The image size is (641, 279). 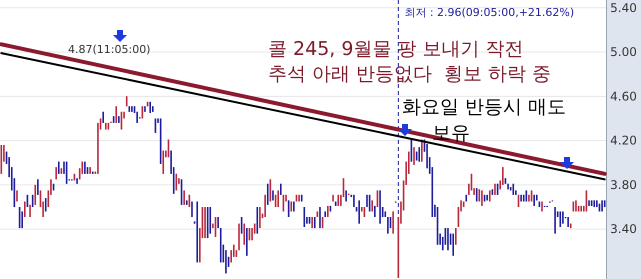 What do you see at coordinates (484, 107) in the screenshot?
I see `annotation: 화요일 반등시 매도` at bounding box center [484, 107].